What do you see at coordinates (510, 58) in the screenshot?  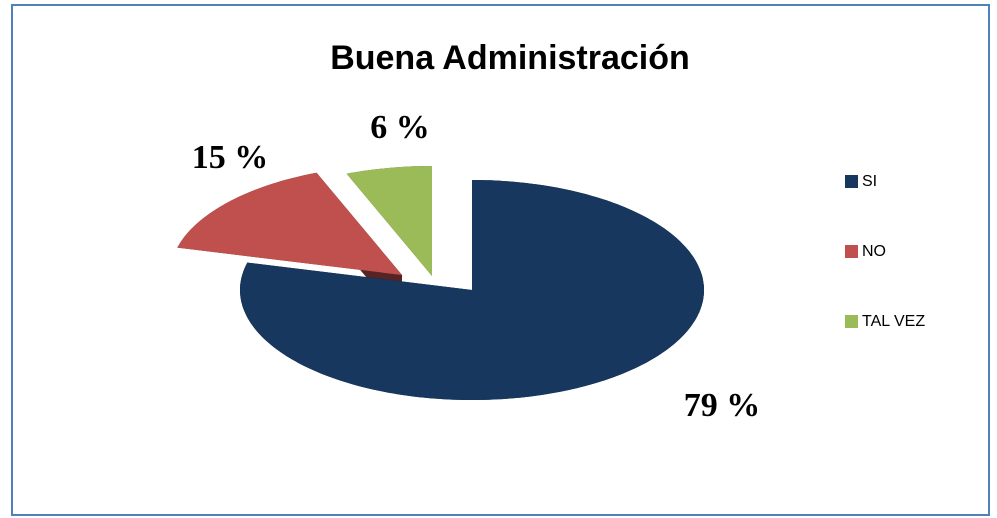 I see `chart-title: Buena Administración` at bounding box center [510, 58].